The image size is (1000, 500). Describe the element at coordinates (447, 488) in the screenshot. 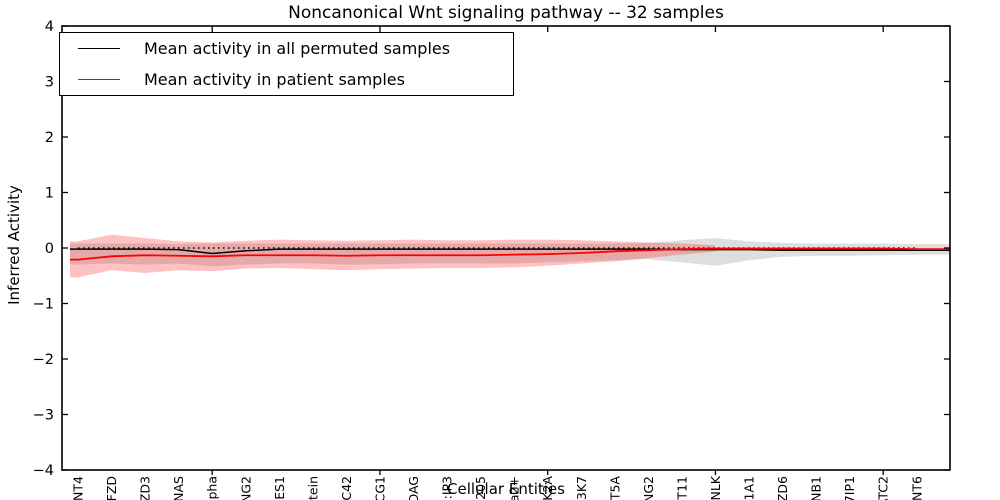

I see `x-category-label: mol:IP3` at that location.